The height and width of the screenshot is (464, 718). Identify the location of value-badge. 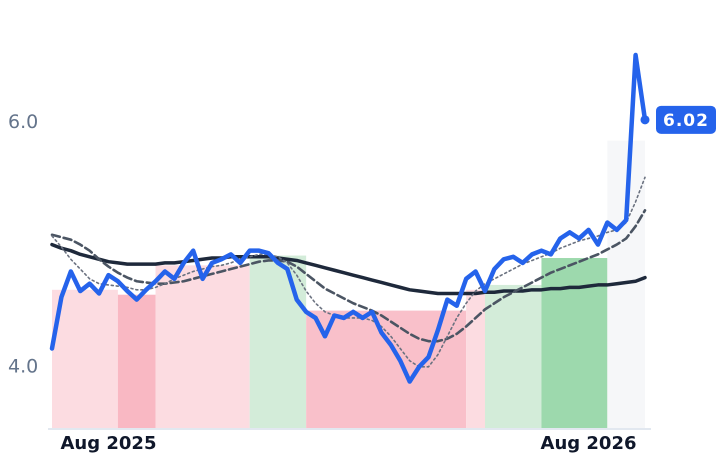
(686, 119).